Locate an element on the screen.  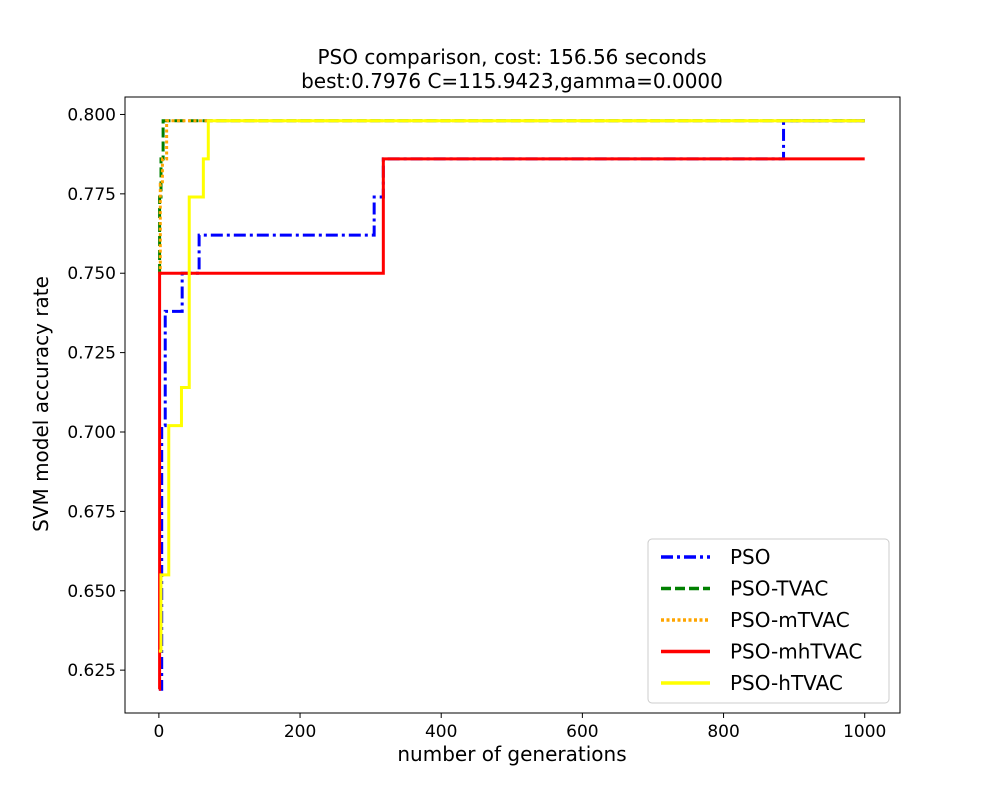
y-tick-label: 0.750 is located at coordinates (91, 274).